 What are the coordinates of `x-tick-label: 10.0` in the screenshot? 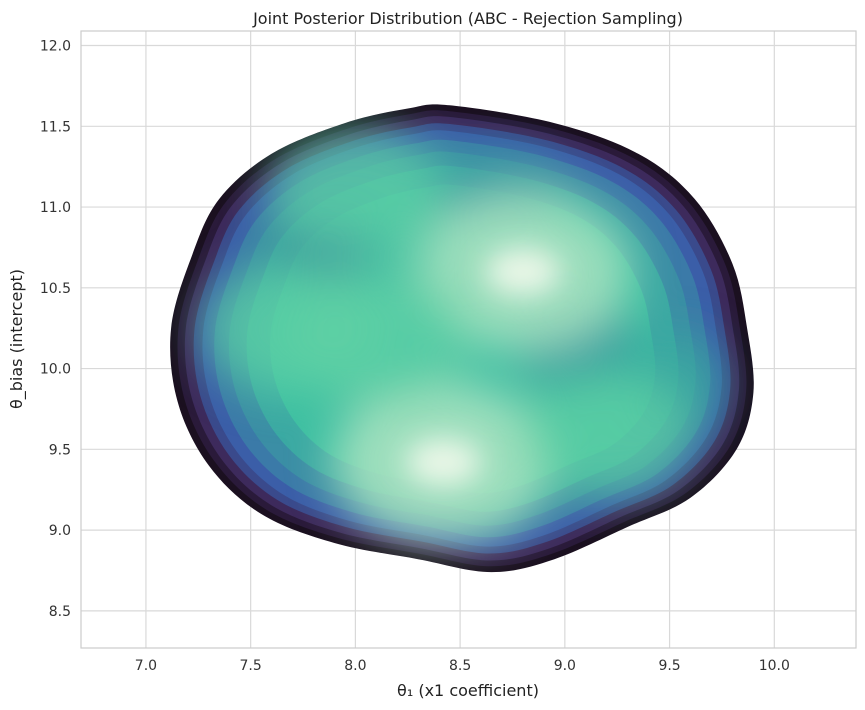 It's located at (774, 666).